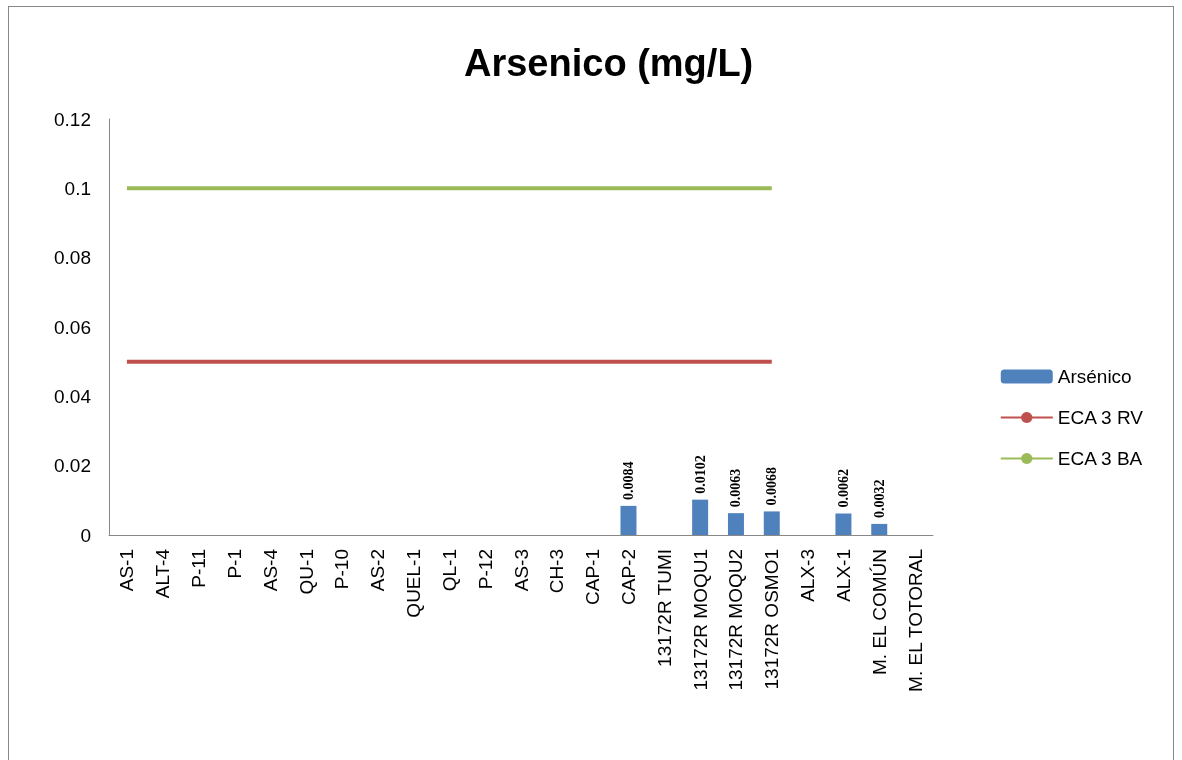 Image resolution: width=1182 pixels, height=760 pixels. What do you see at coordinates (72, 258) in the screenshot?
I see `y-tick-label: 0.08` at bounding box center [72, 258].